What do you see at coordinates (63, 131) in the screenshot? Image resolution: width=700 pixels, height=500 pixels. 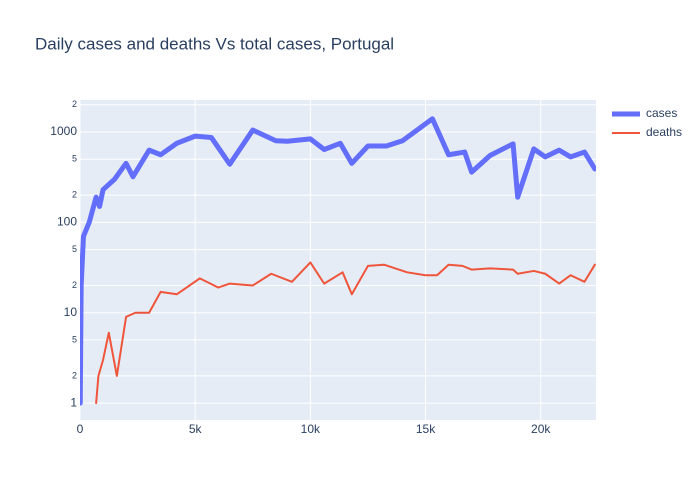 I see `y-tick-label: 1000` at bounding box center [63, 131].